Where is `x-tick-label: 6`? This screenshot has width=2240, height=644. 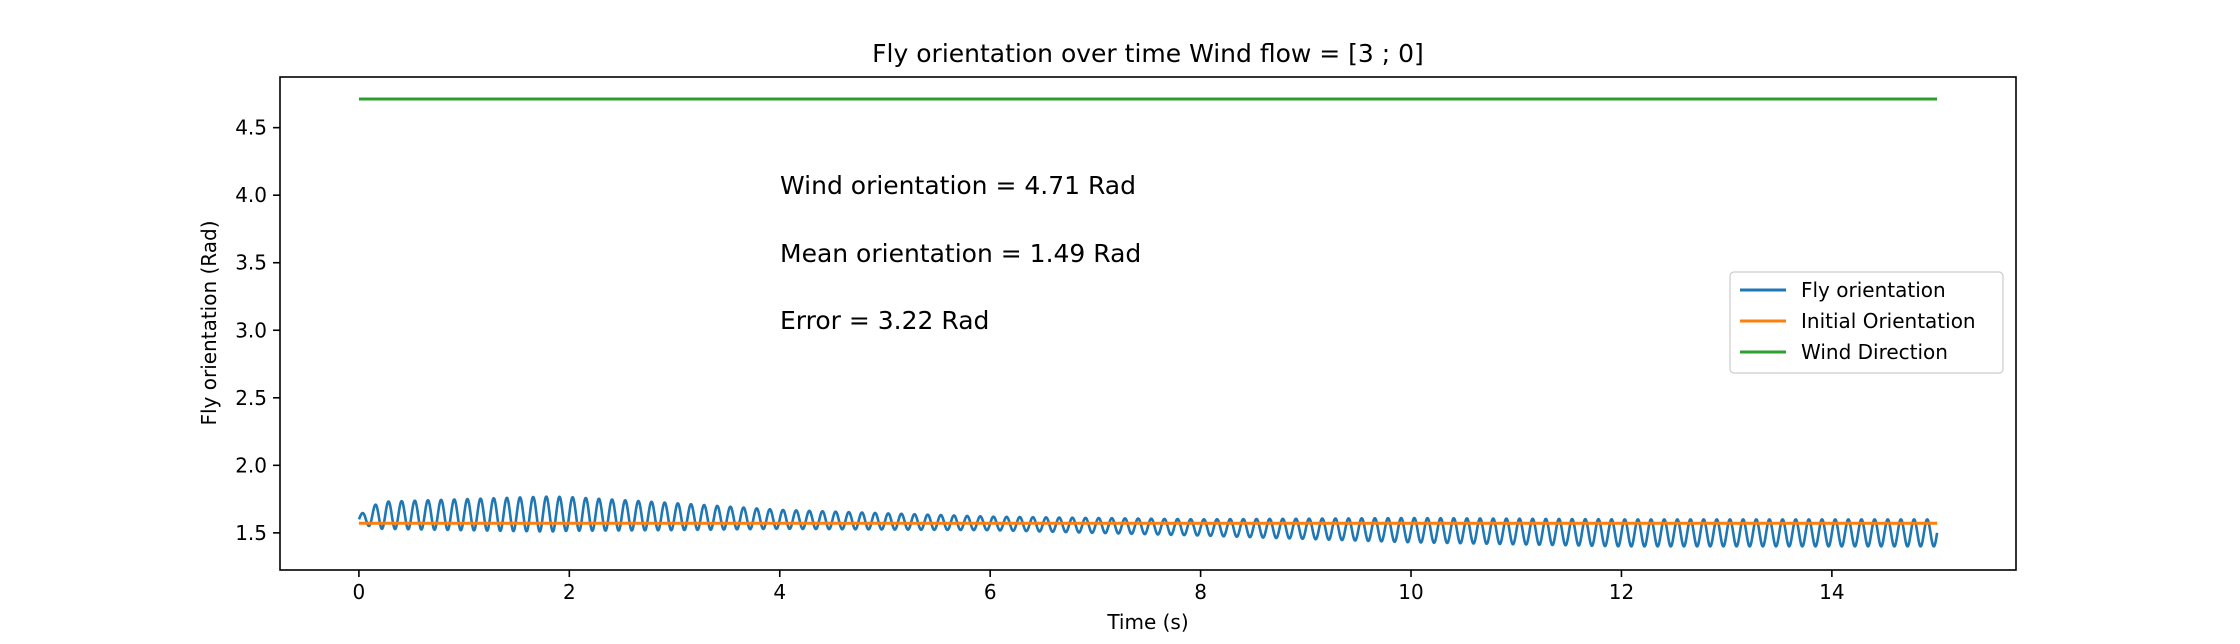
x-tick-label: 6 is located at coordinates (990, 592).